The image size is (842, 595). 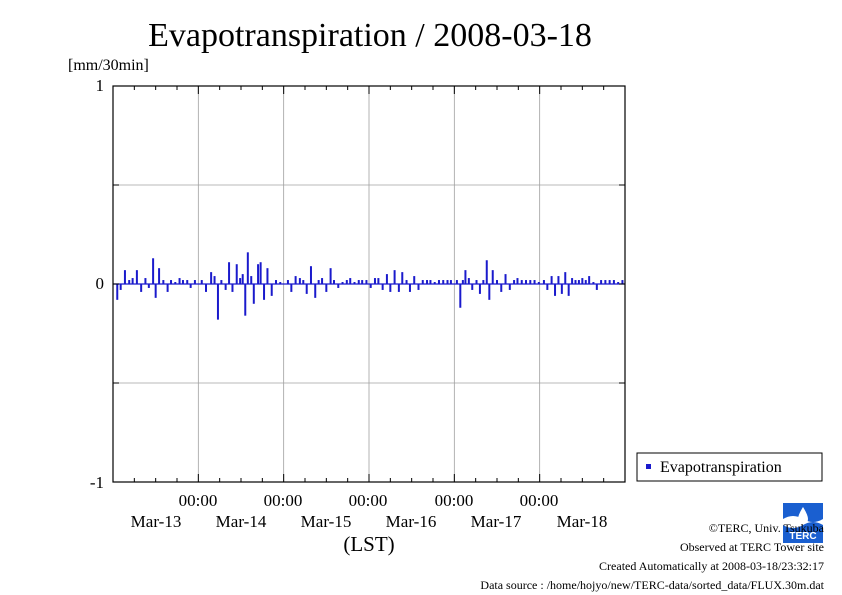 What do you see at coordinates (582, 521) in the screenshot?
I see `x-day-label: Mar-18` at bounding box center [582, 521].